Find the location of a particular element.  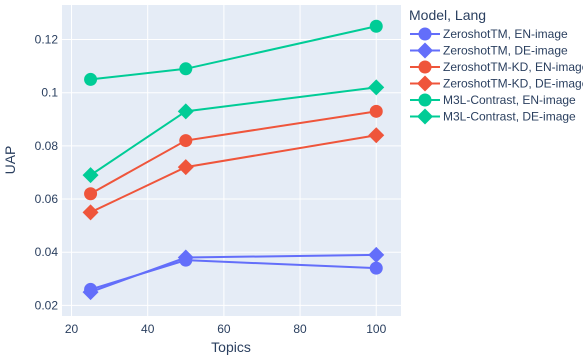

legend-item: M3L-Contrast, DE-image is located at coordinates (493, 116).